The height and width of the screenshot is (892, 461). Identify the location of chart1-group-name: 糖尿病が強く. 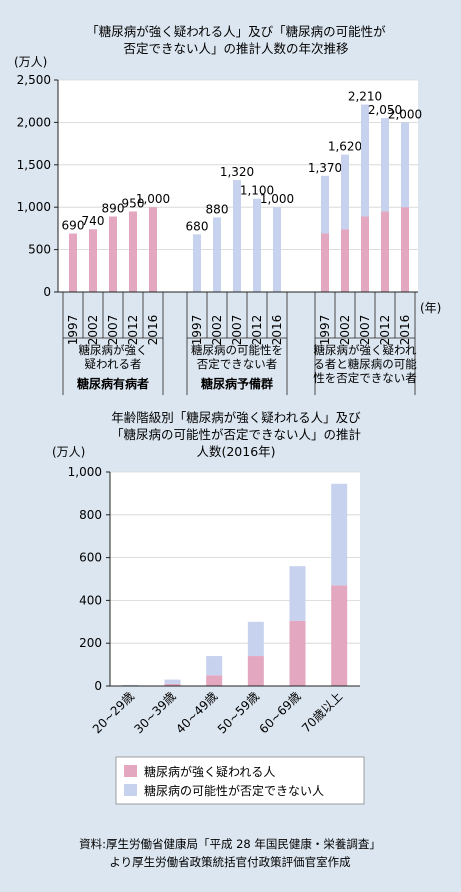
(113, 350).